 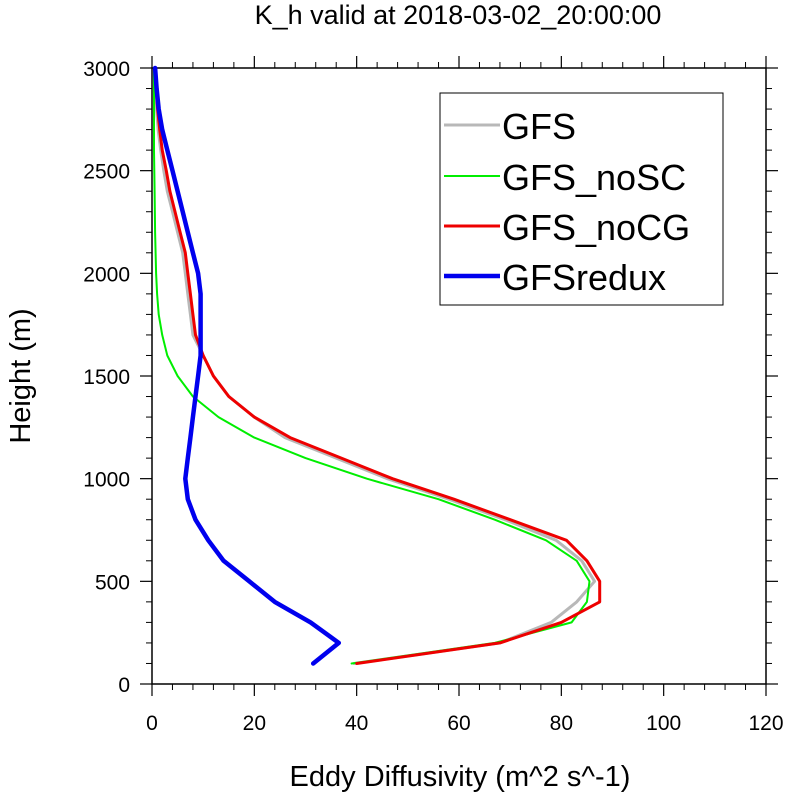 I want to click on chart-title: K_h valid at 2018-03-02_20:00:00, so click(x=458, y=15).